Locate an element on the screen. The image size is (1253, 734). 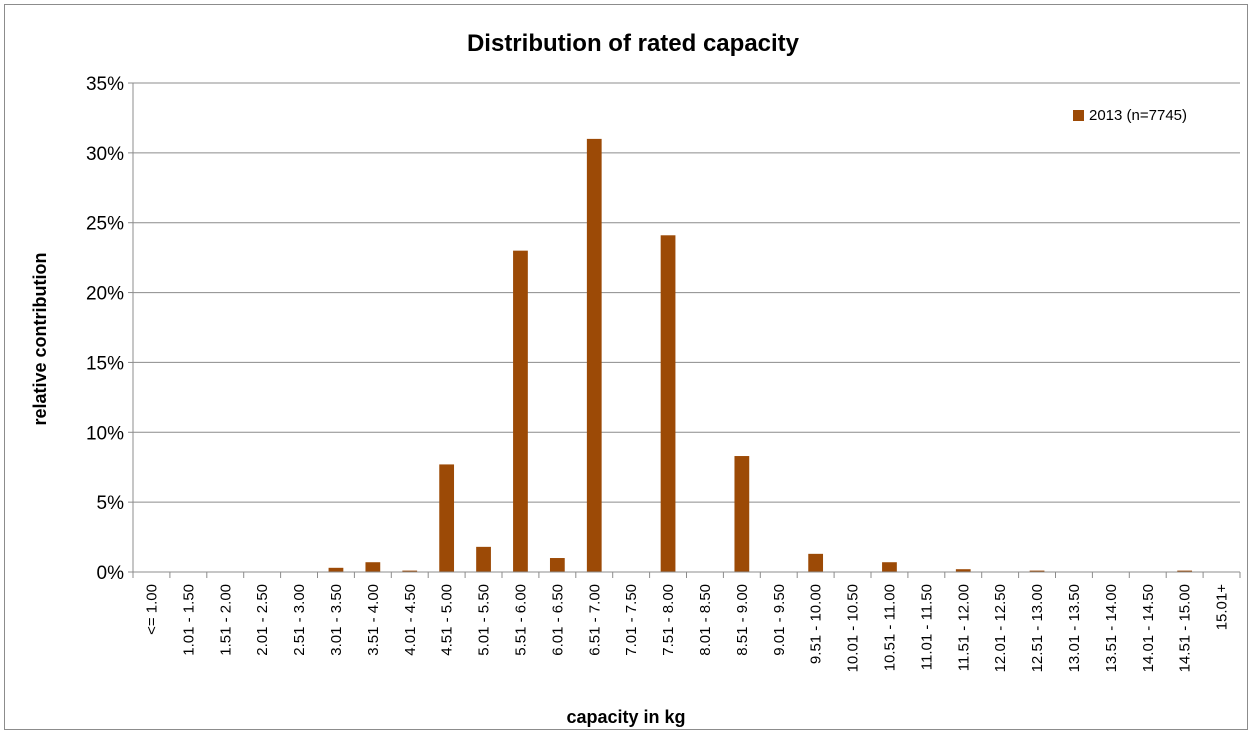
x-tick-label: 10.01 - 10.50 is located at coordinates (853, 628).